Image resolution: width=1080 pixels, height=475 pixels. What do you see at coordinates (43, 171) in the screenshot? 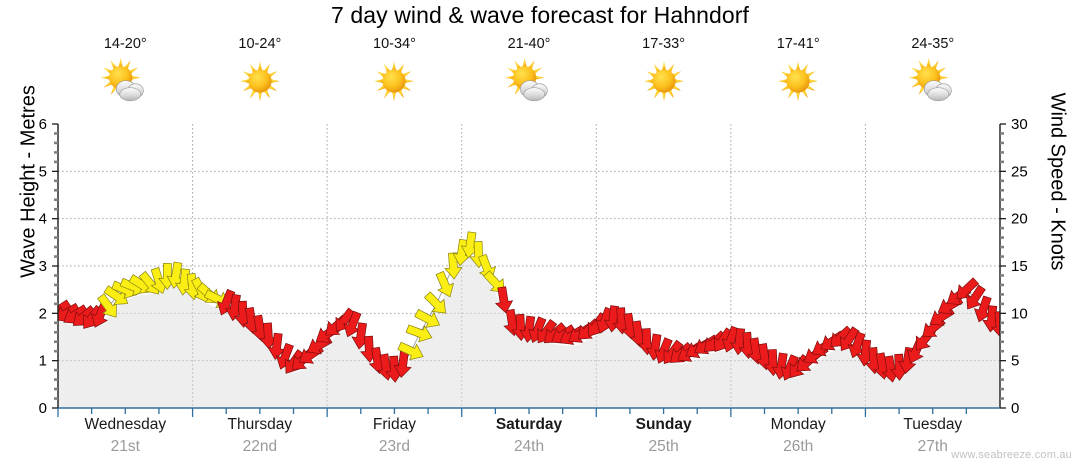
I see `left-tick-label: 5` at bounding box center [43, 171].